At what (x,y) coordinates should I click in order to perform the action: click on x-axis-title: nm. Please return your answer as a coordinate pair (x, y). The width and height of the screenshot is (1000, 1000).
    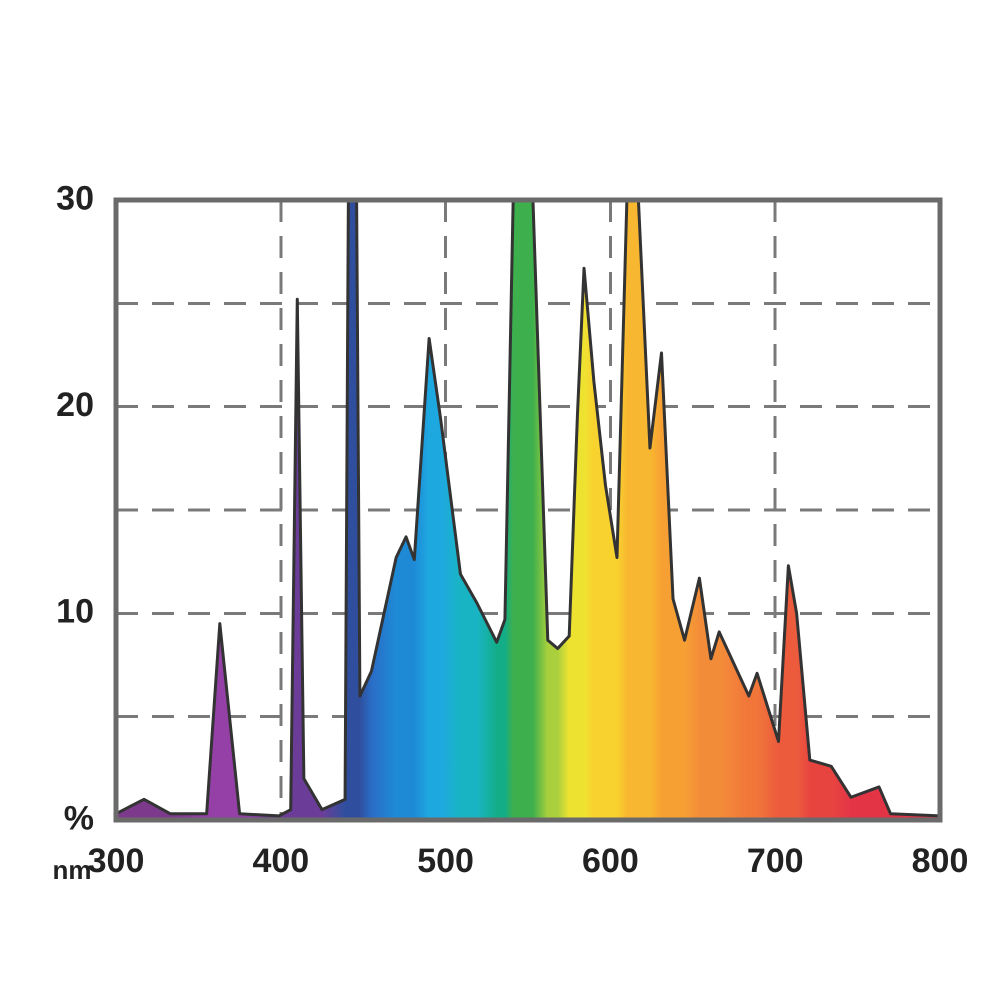
    Looking at the image, I should click on (72, 870).